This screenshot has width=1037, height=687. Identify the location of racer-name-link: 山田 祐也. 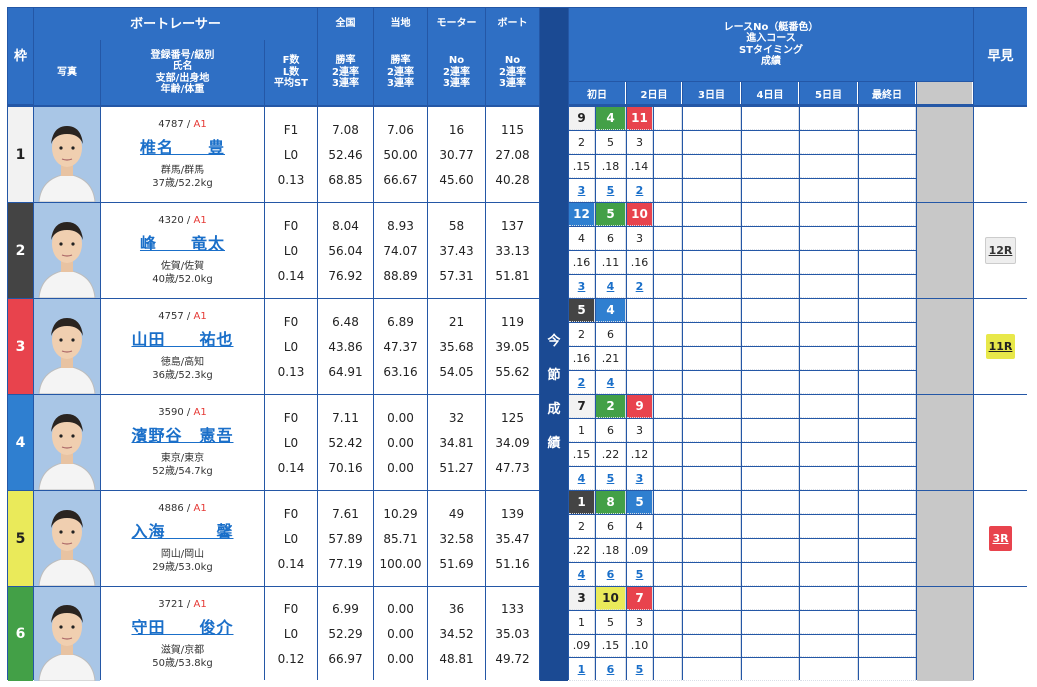
(182, 339).